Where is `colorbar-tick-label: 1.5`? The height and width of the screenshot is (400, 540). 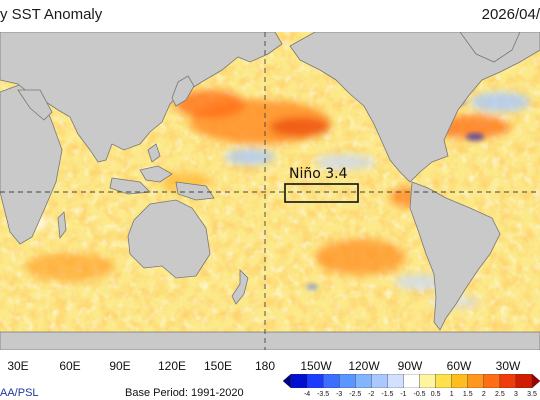
colorbar-tick-label: 1.5 is located at coordinates (467, 394).